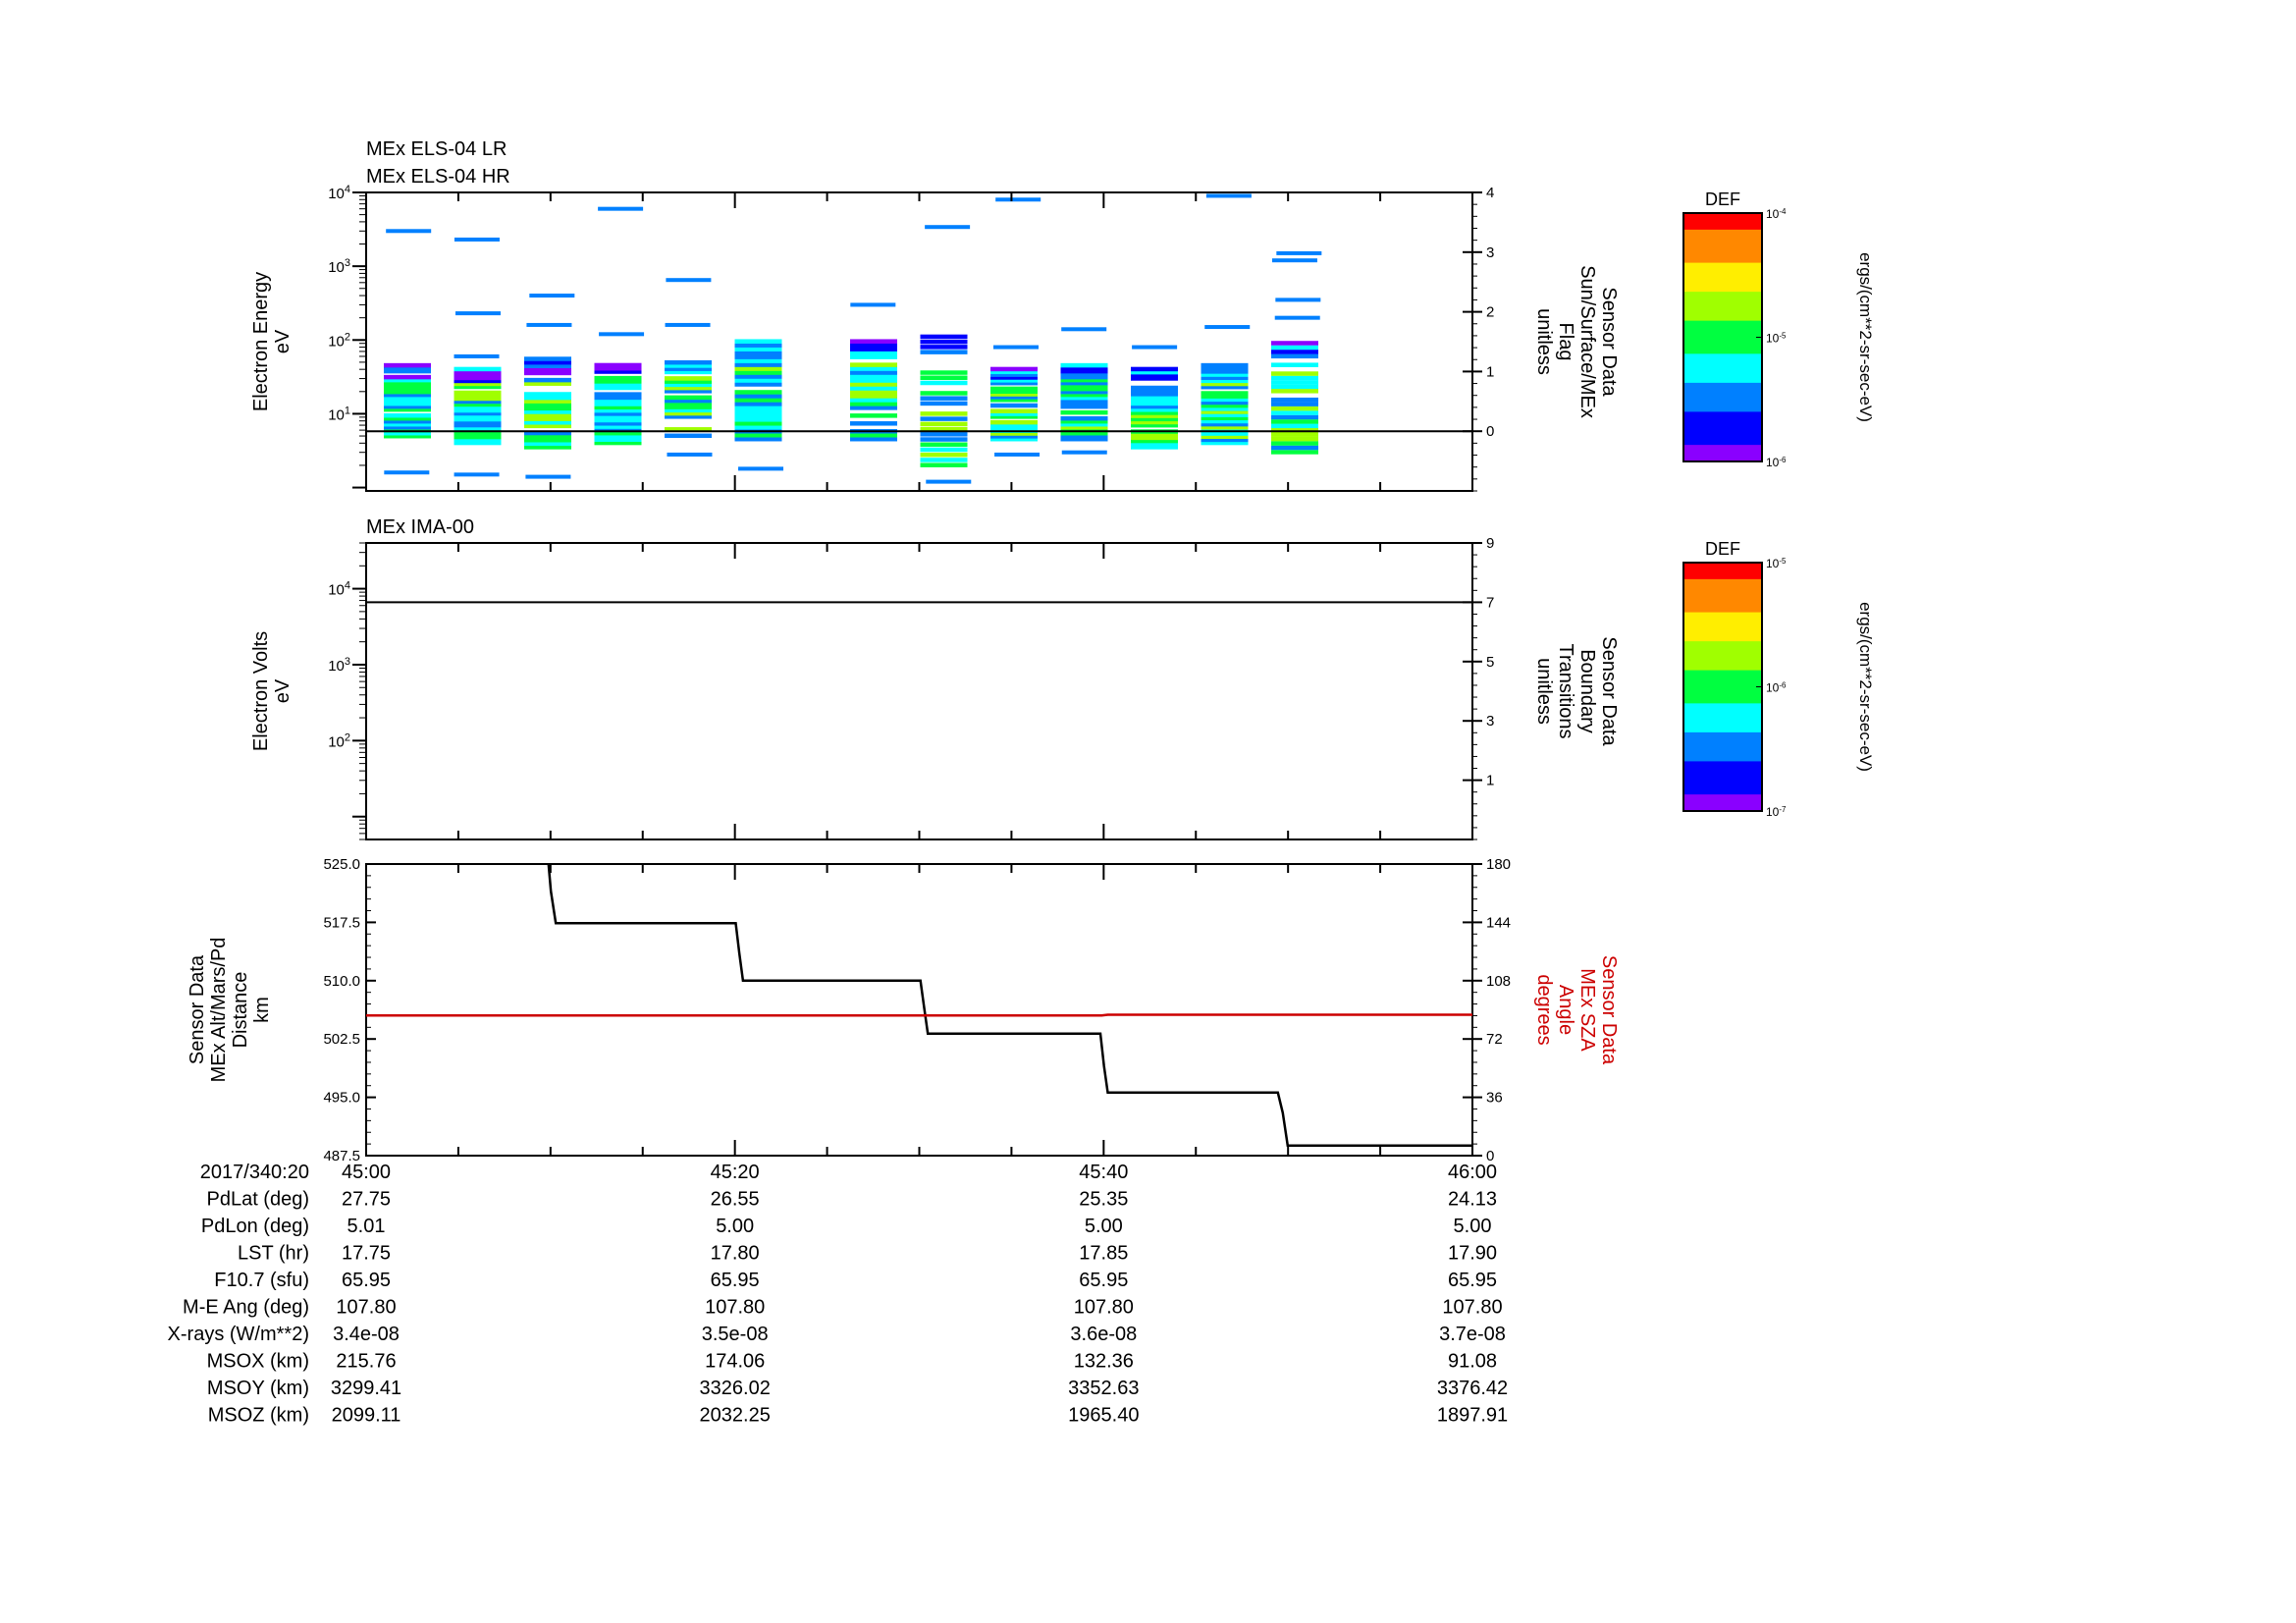 Image resolution: width=2296 pixels, height=1623 pixels. What do you see at coordinates (347, 411) in the screenshot?
I see `left-tick-label-exp: 1` at bounding box center [347, 411].